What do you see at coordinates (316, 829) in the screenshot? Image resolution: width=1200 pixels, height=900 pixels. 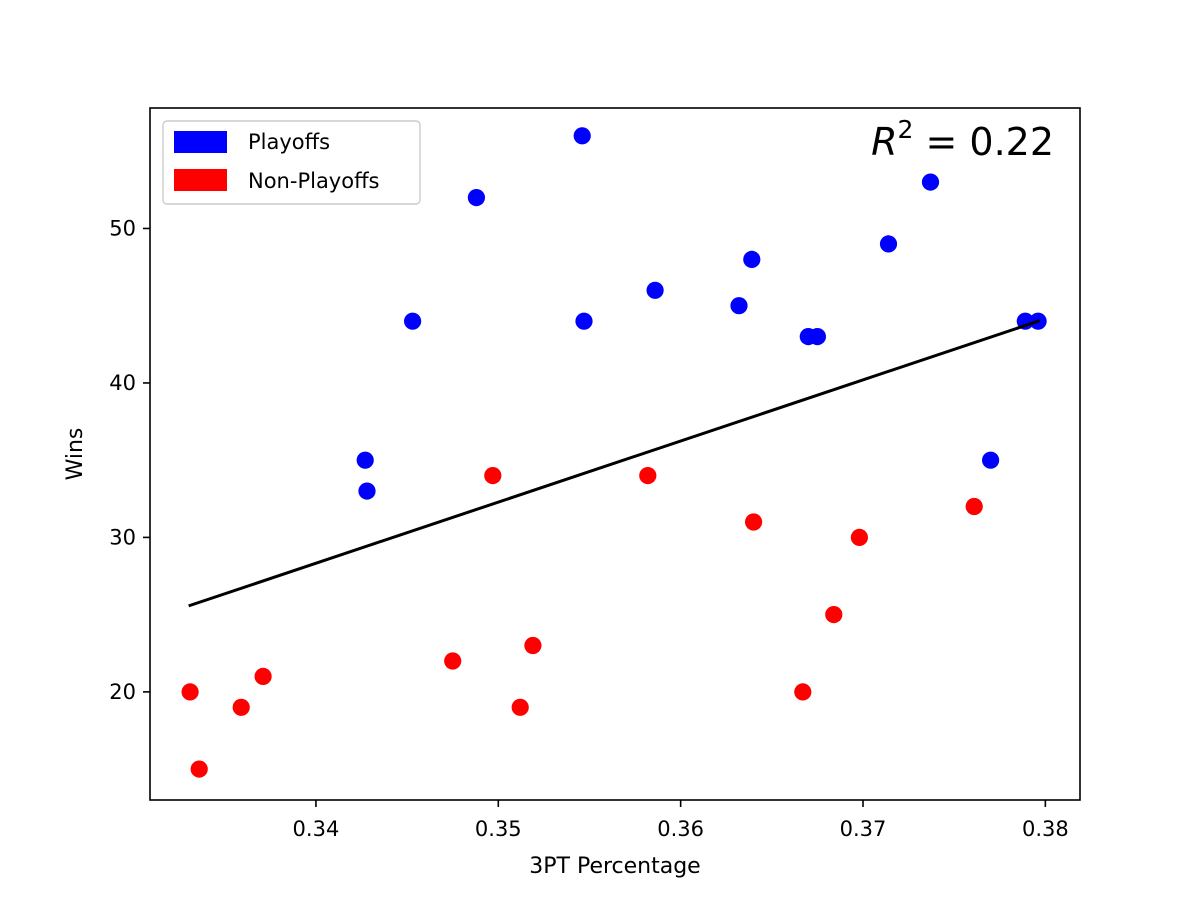 I see `x-tick-label: 0.34` at bounding box center [316, 829].